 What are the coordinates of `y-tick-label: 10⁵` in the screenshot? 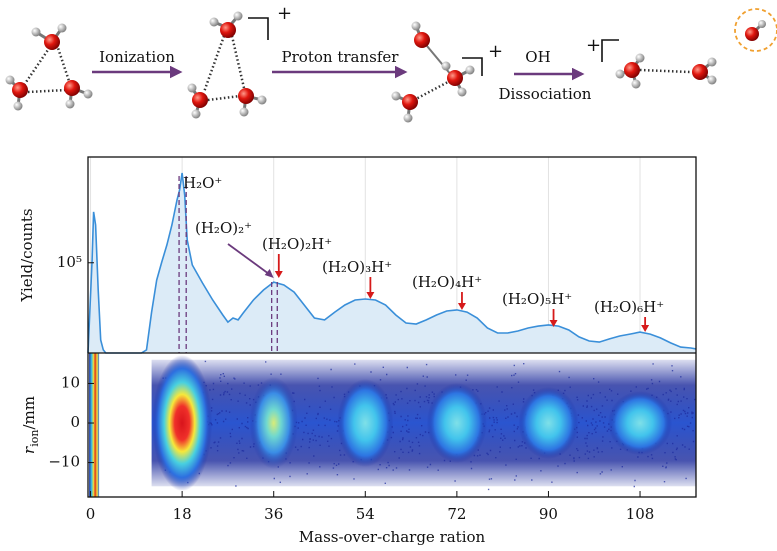 It's located at (69, 262).